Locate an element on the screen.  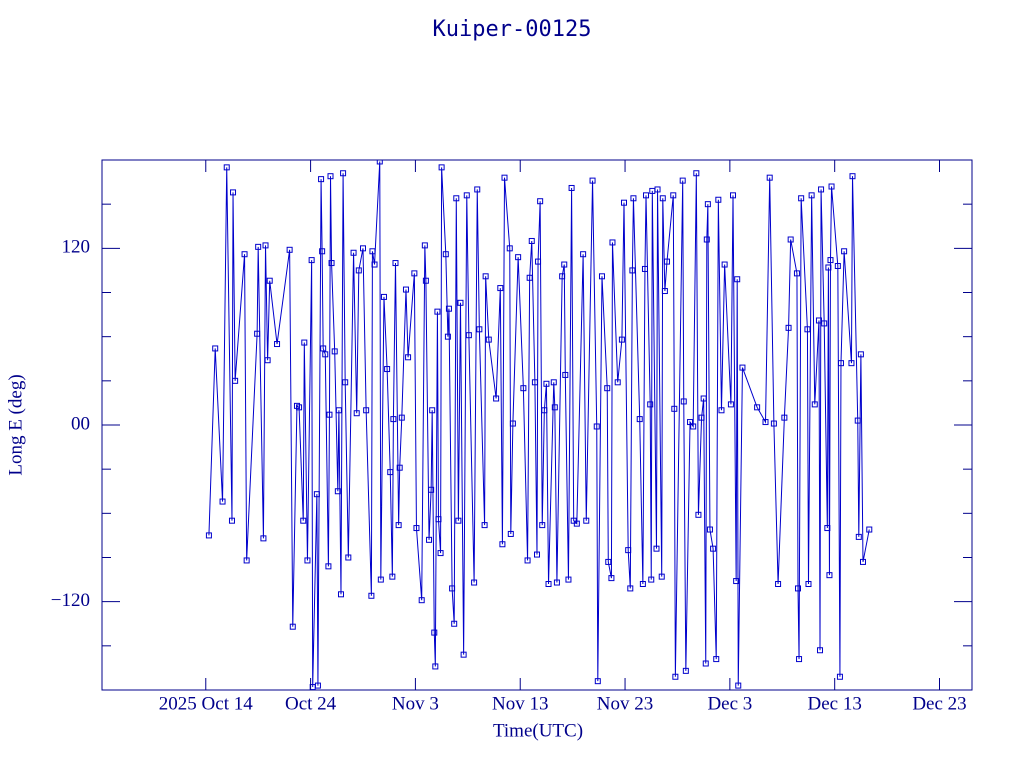
chart-title: Kuiper-00125 is located at coordinates (512, 29).